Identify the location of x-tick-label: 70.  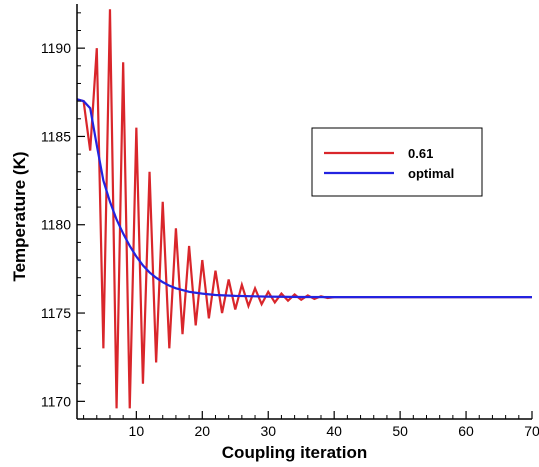
(531, 431).